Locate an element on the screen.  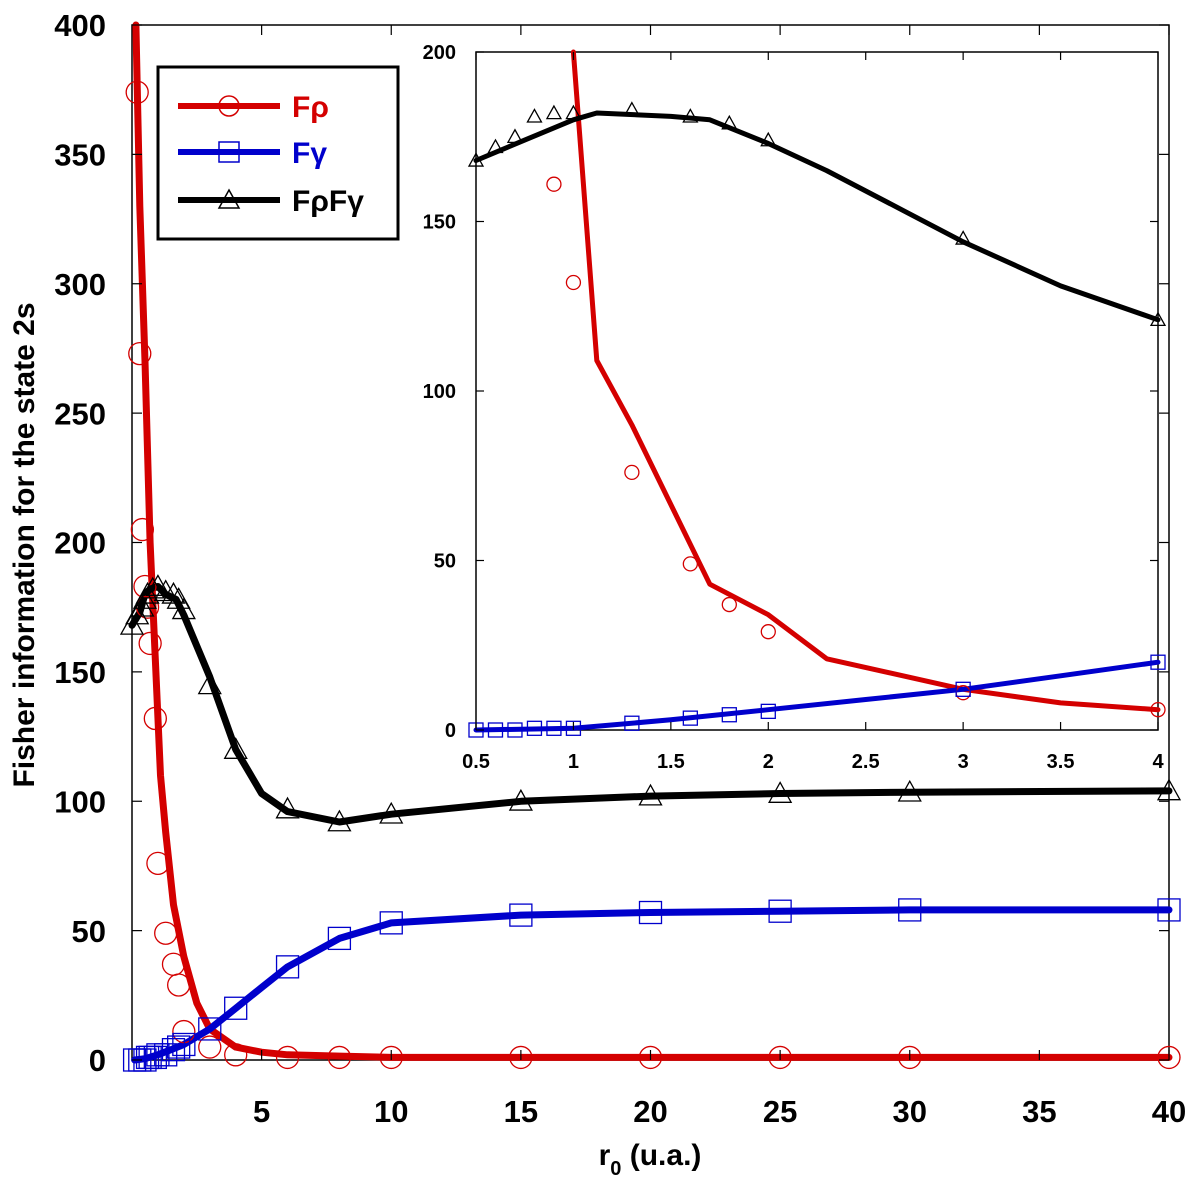
inset-y-tick-label: 0 is located at coordinates (450, 731).